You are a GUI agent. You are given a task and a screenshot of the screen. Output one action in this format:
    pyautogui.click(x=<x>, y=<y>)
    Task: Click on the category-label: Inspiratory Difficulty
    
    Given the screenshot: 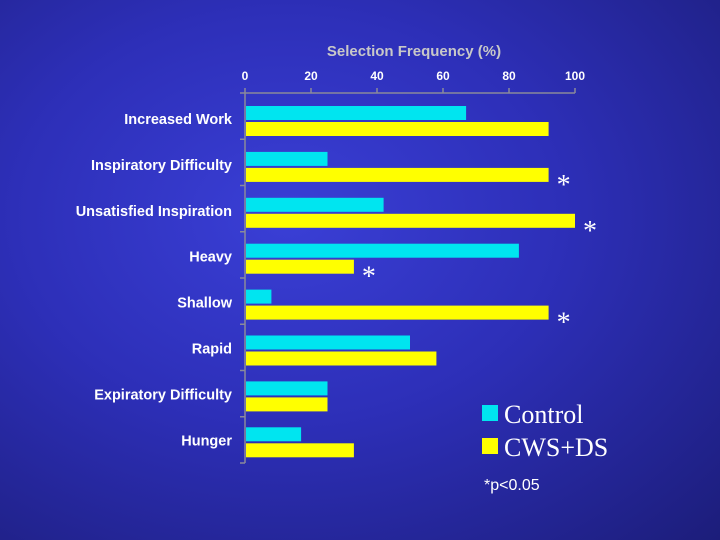 What is the action you would take?
    pyautogui.click(x=161, y=166)
    